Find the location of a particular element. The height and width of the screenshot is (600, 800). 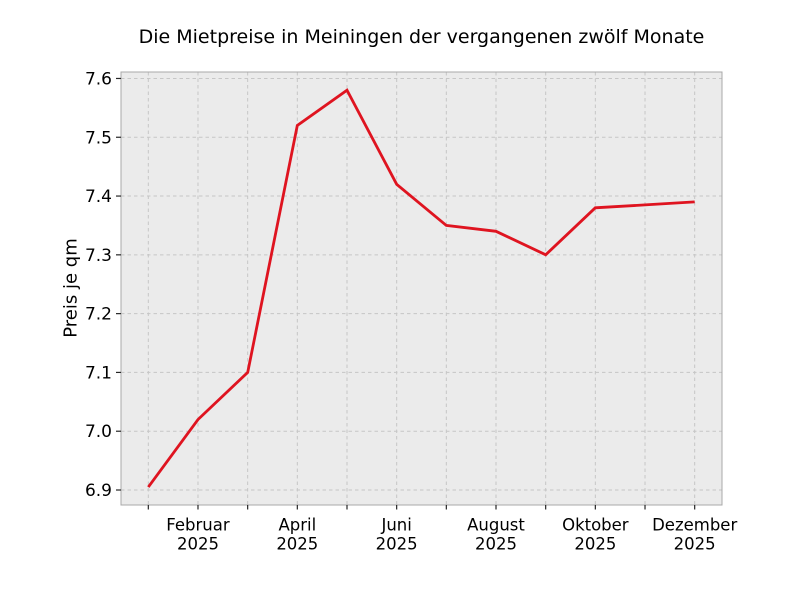

x-tick-label: April 2025 is located at coordinates (297, 535).